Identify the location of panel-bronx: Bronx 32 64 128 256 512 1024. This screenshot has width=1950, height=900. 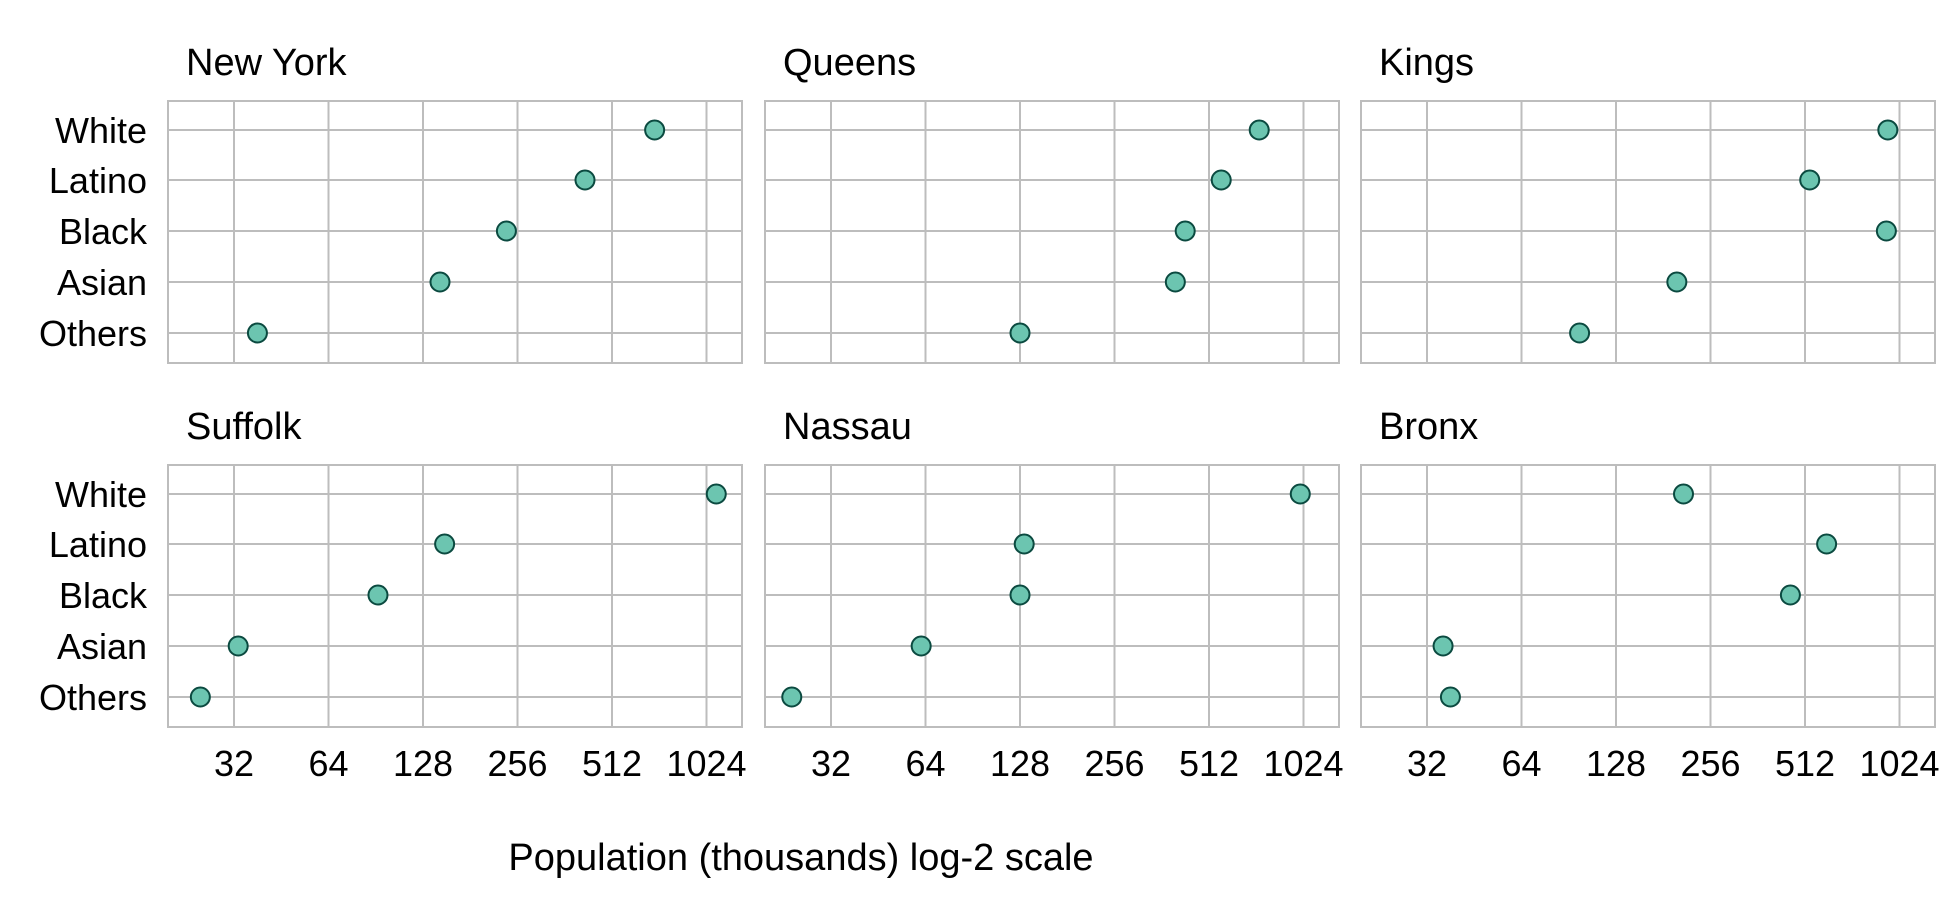
(1650, 595).